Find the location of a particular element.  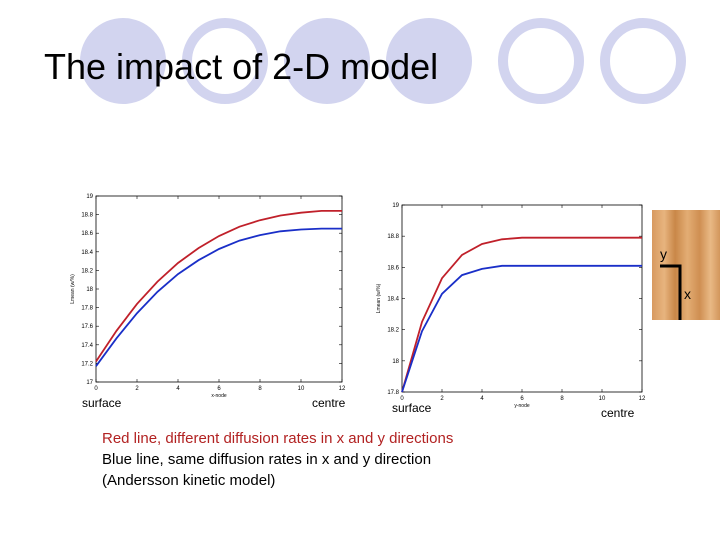

page-title: The impact of 2-D model is located at coordinates (241, 66).